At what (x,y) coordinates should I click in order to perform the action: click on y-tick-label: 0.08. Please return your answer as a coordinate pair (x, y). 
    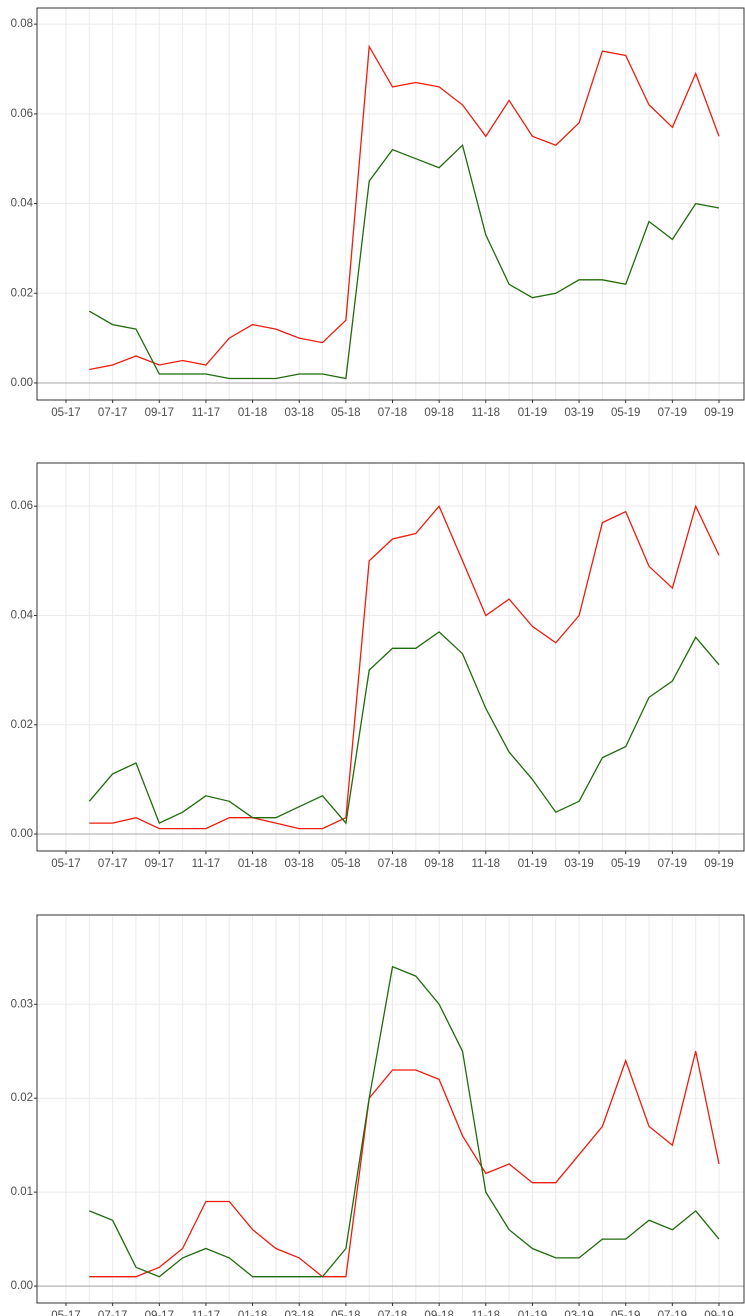
    Looking at the image, I should click on (22, 24).